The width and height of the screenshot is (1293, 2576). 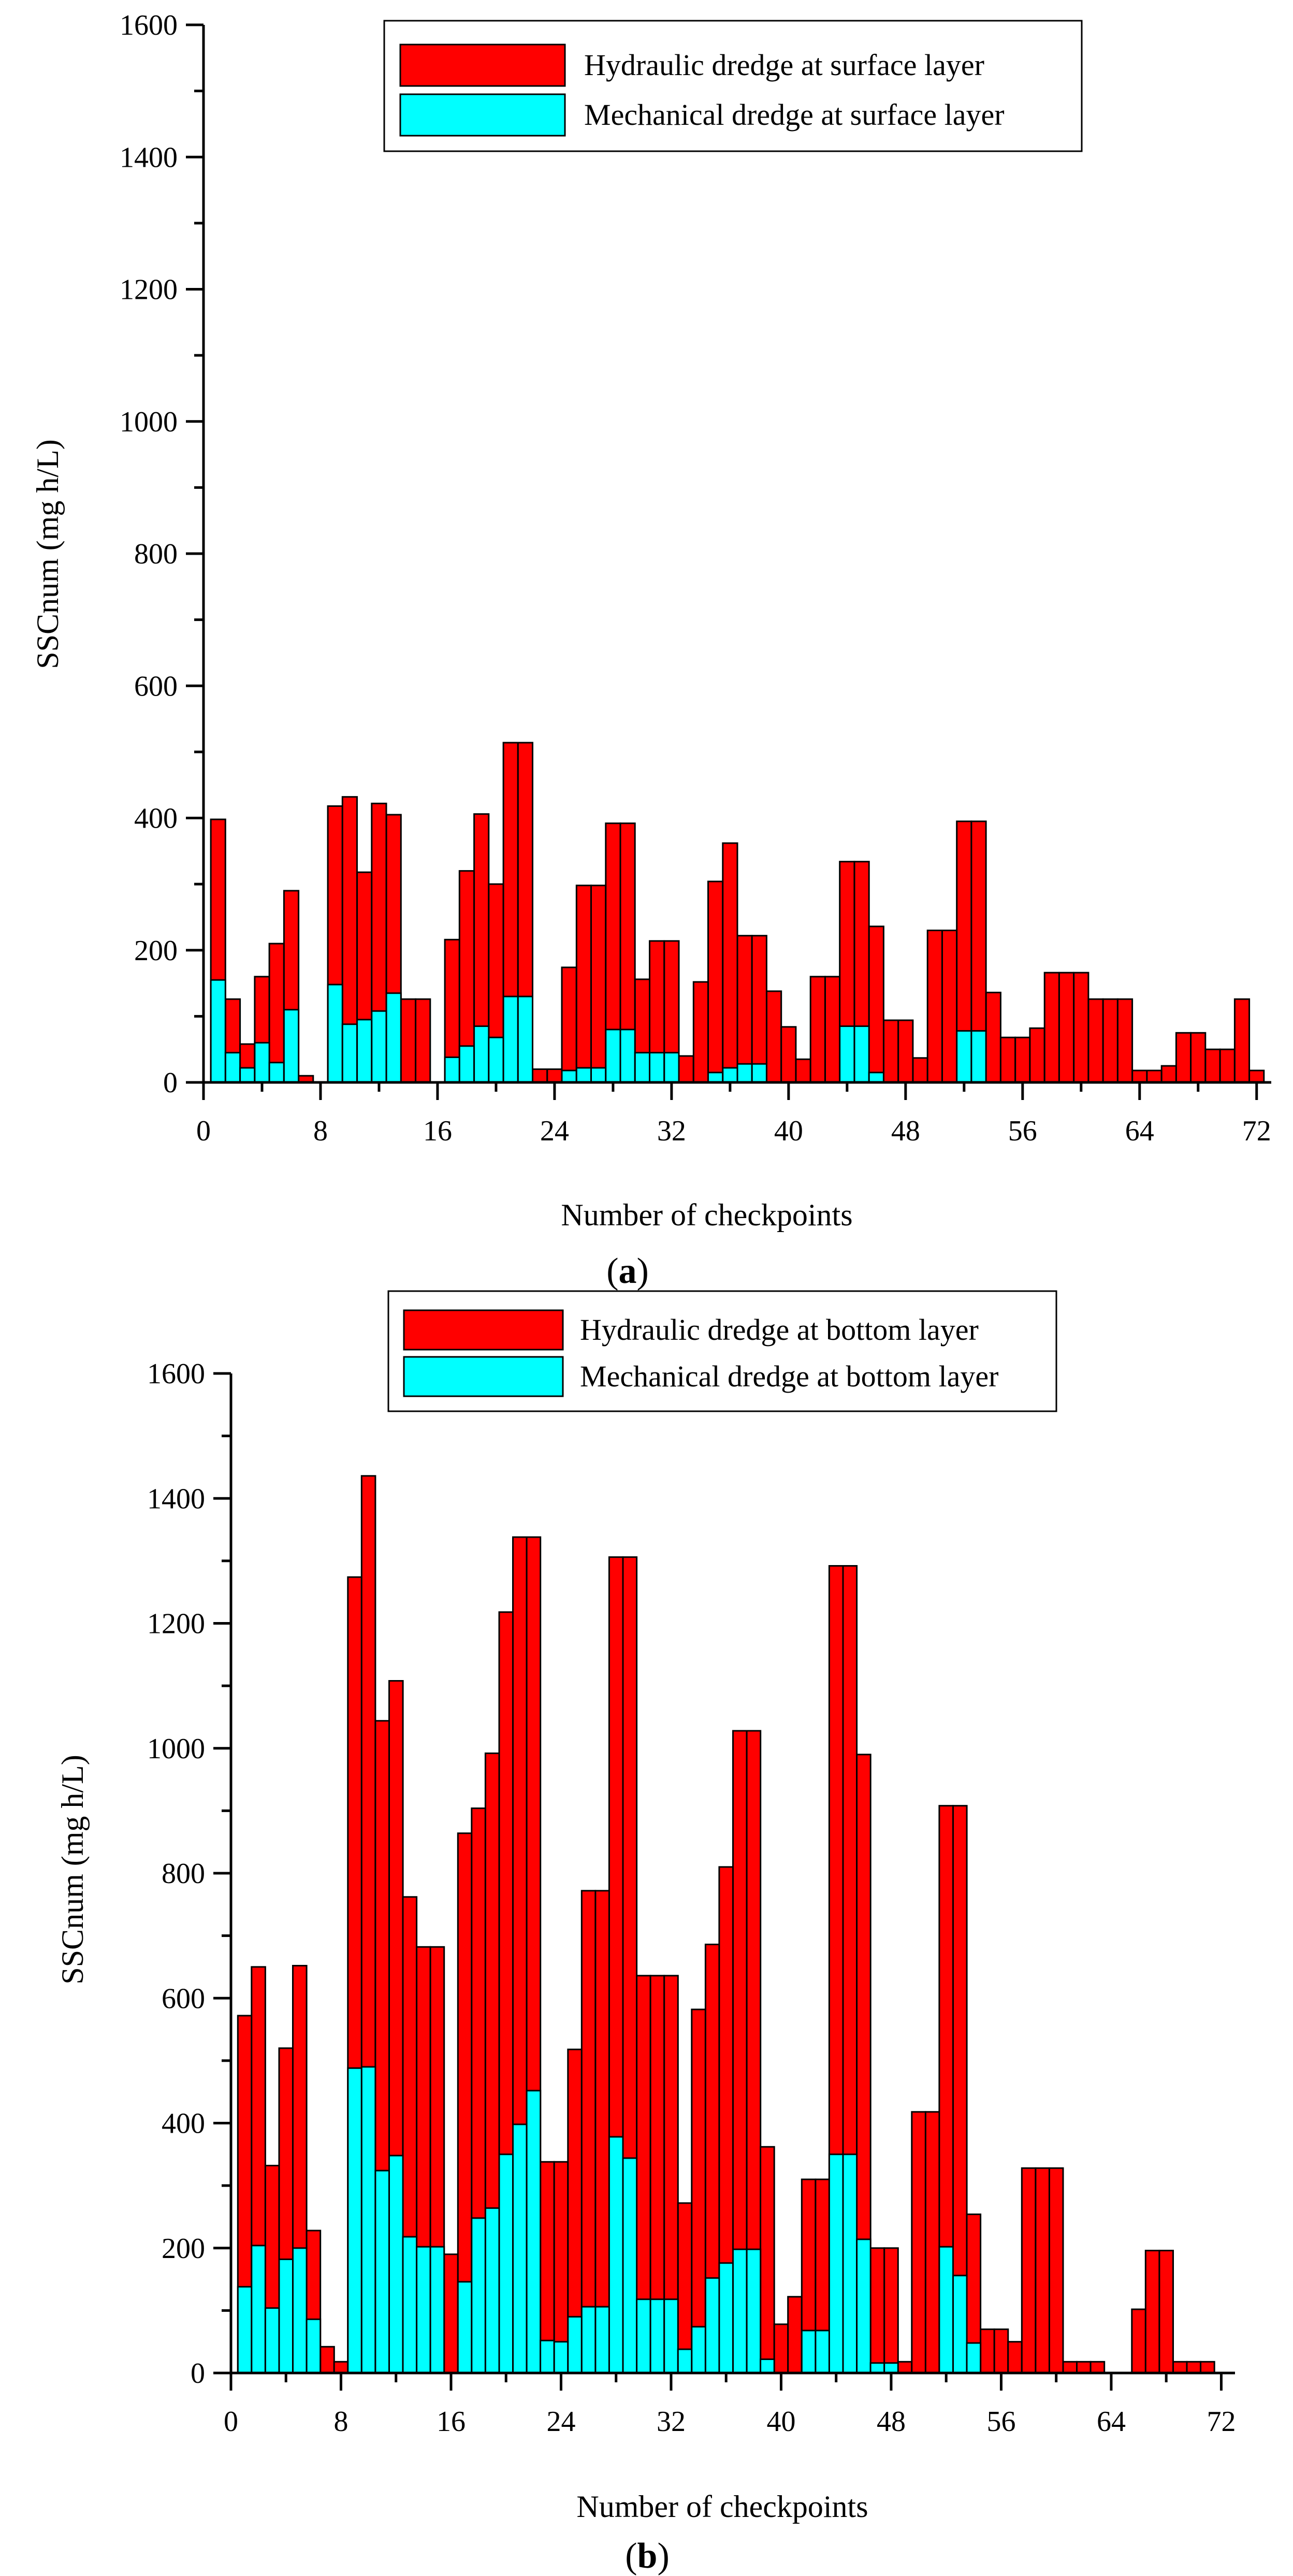 I want to click on panel-a-y-ticks: 0 200 400 600 800 1000 1200 1400 1600, so click(x=162, y=554).